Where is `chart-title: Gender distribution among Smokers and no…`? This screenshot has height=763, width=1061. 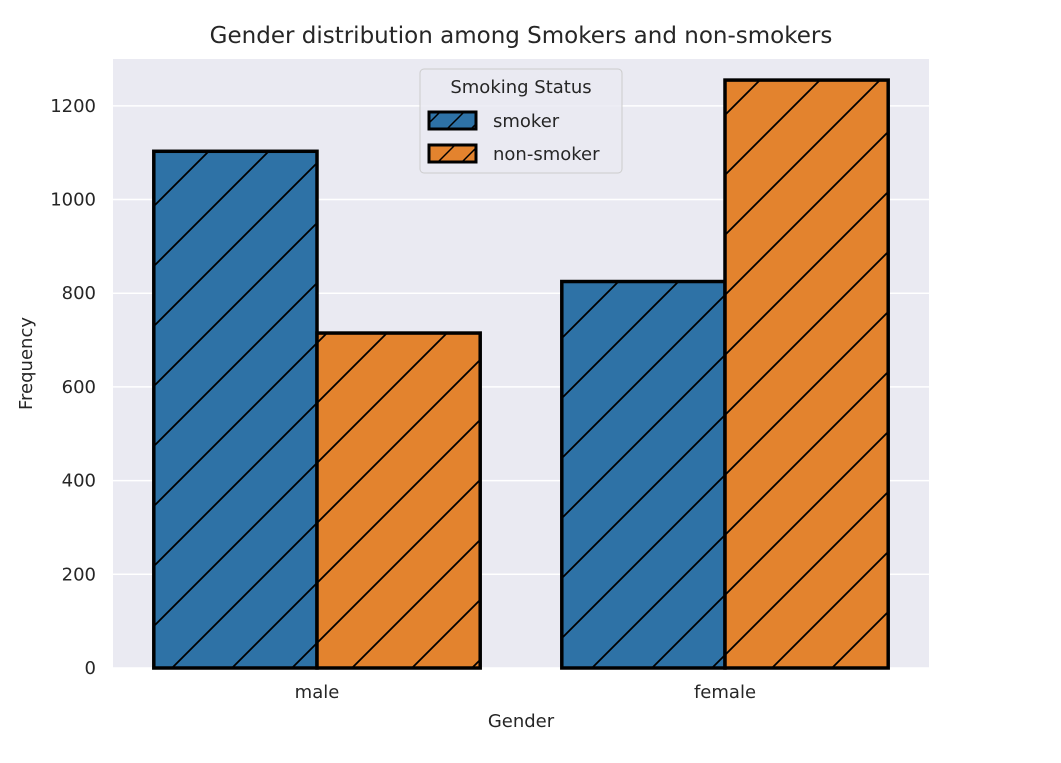
chart-title: Gender distribution among Smokers and no… is located at coordinates (521, 36).